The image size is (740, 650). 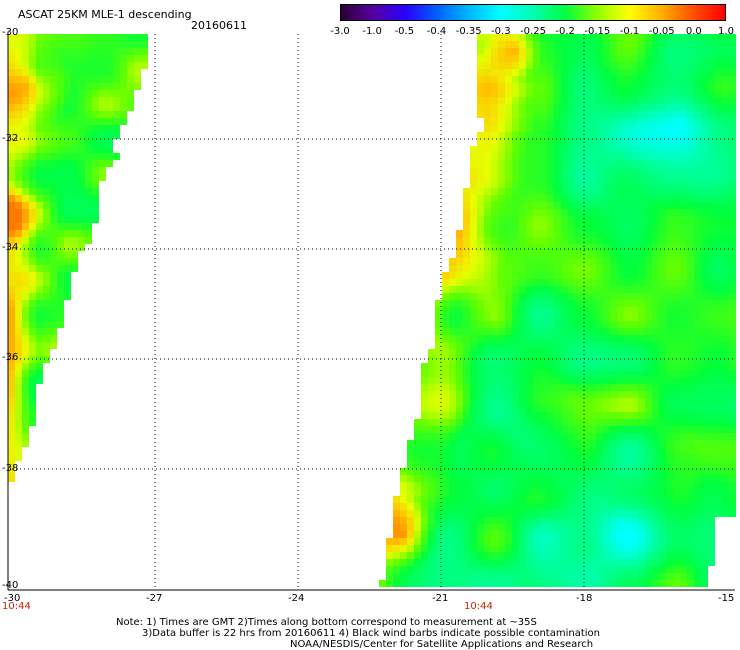 What do you see at coordinates (10, 247) in the screenshot?
I see `lat-label-34: -34` at bounding box center [10, 247].